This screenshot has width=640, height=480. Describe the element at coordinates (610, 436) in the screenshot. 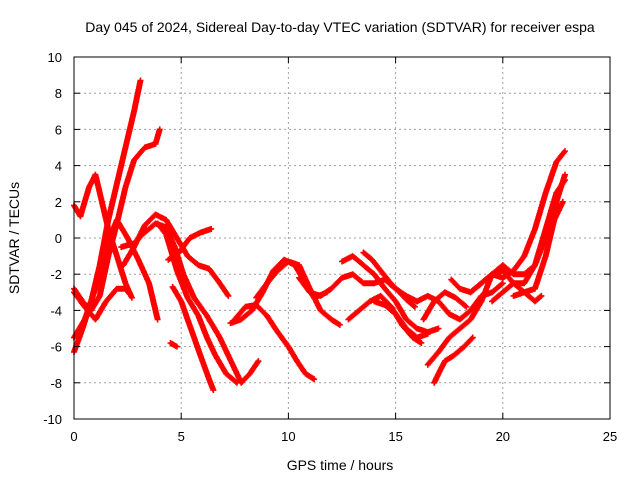

I see `x-tick-label: 25` at that location.